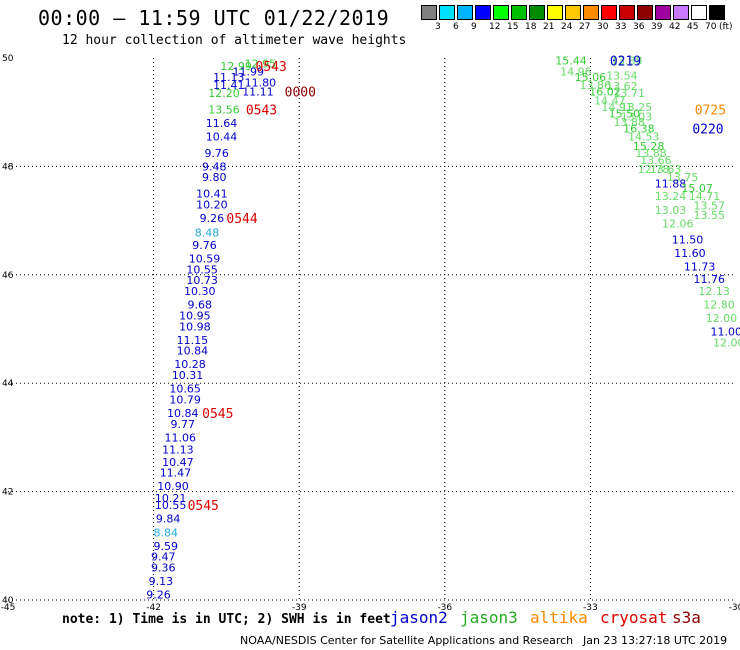 The image size is (740, 650). What do you see at coordinates (236, 66) in the screenshot?
I see `wave-height-point: 12.99` at bounding box center [236, 66].